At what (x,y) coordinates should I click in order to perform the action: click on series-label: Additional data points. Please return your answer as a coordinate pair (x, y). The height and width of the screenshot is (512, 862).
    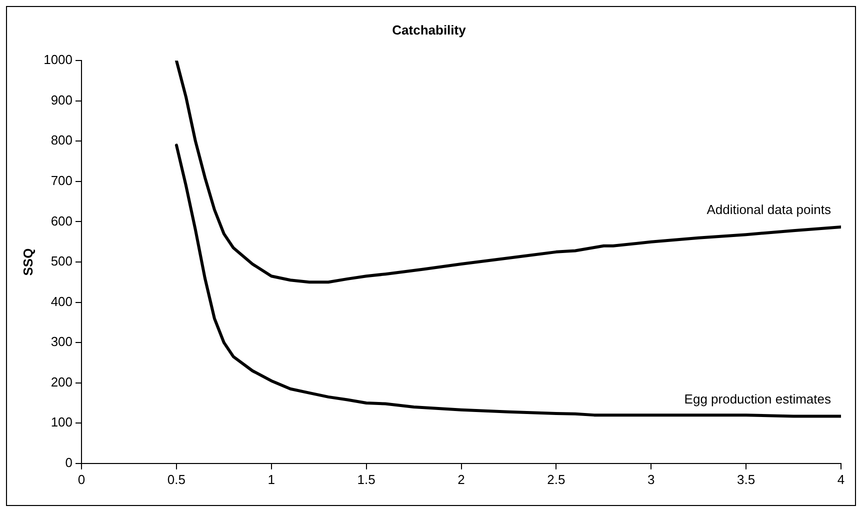
    Looking at the image, I should click on (769, 210).